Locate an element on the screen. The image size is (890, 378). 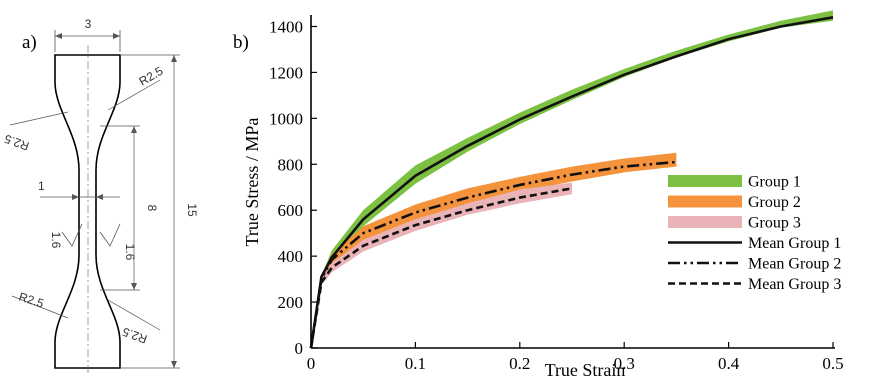
dim-roughness-left: 1.6 is located at coordinates (56, 240).